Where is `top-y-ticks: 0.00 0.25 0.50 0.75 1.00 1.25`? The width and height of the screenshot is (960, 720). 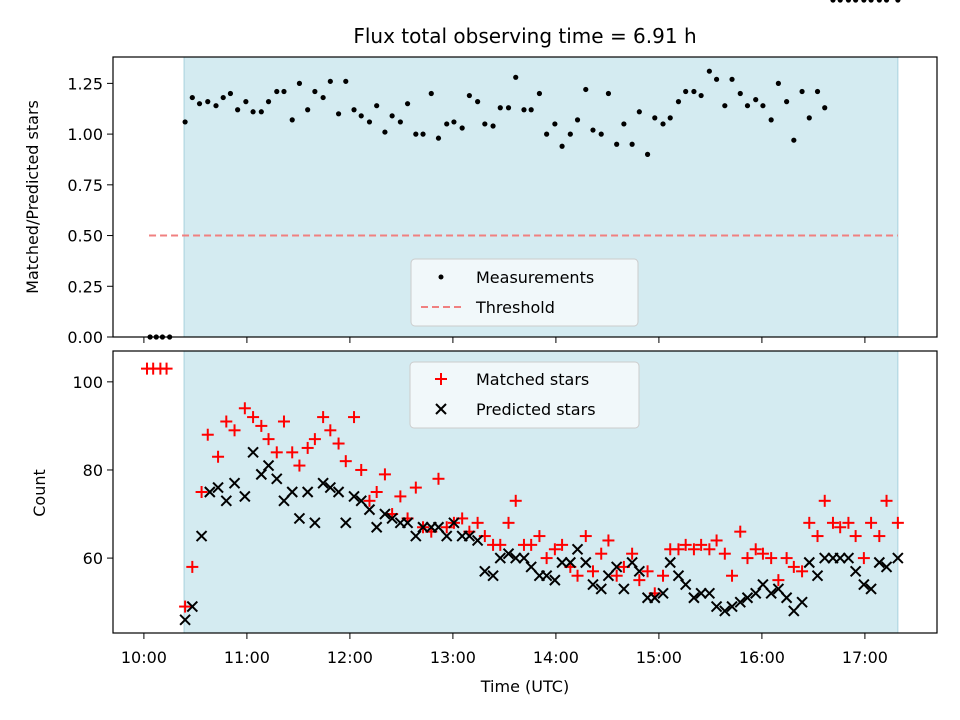 top-y-ticks: 0.00 0.25 0.50 0.75 1.00 1.25 is located at coordinates (90, 210).